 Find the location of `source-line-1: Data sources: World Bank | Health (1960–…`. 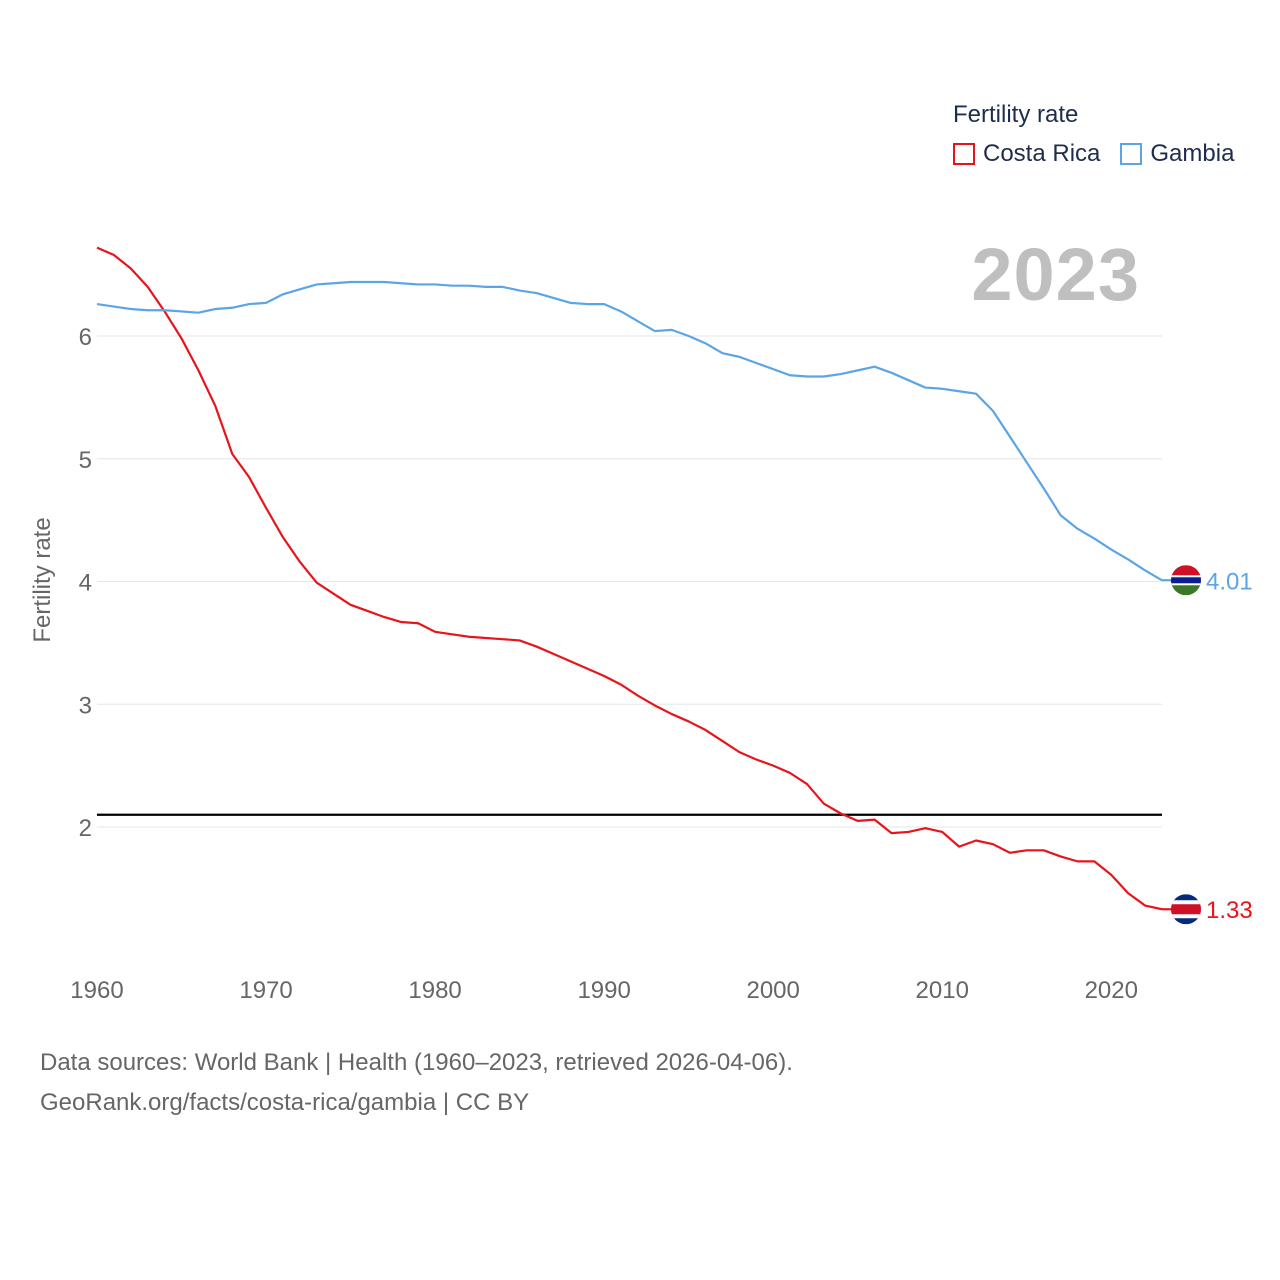

source-line-1: Data sources: World Bank | Health (1960–… is located at coordinates (416, 1062).